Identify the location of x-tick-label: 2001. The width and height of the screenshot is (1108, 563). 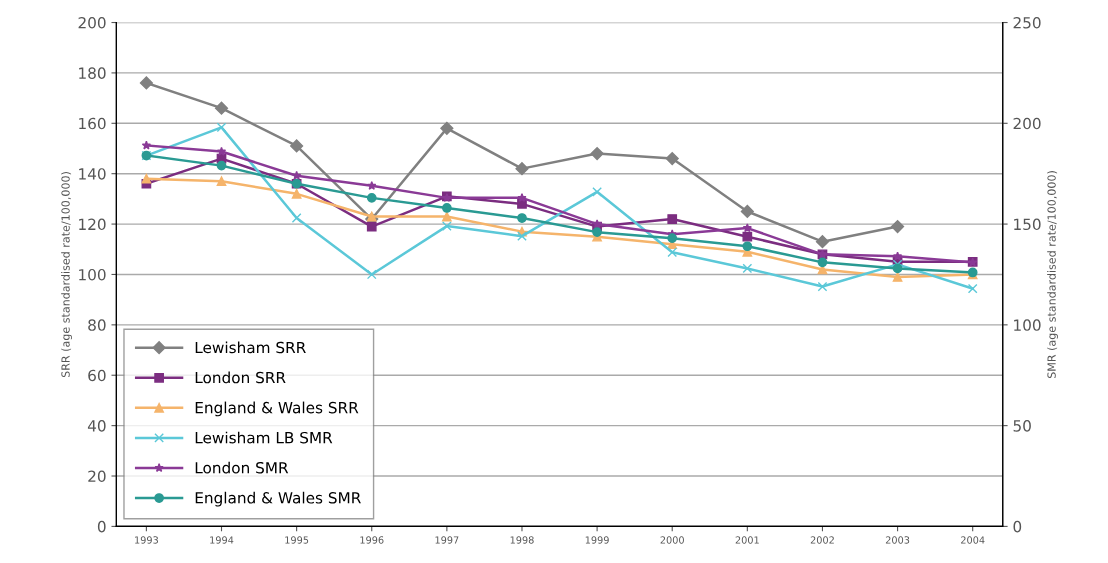
(747, 540).